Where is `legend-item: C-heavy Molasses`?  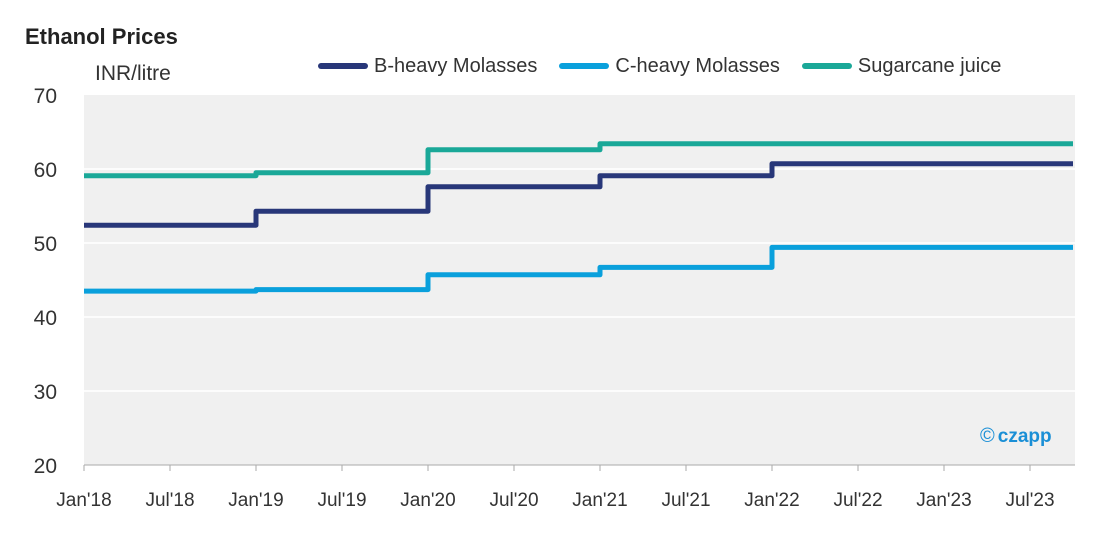 legend-item: C-heavy Molasses is located at coordinates (669, 66).